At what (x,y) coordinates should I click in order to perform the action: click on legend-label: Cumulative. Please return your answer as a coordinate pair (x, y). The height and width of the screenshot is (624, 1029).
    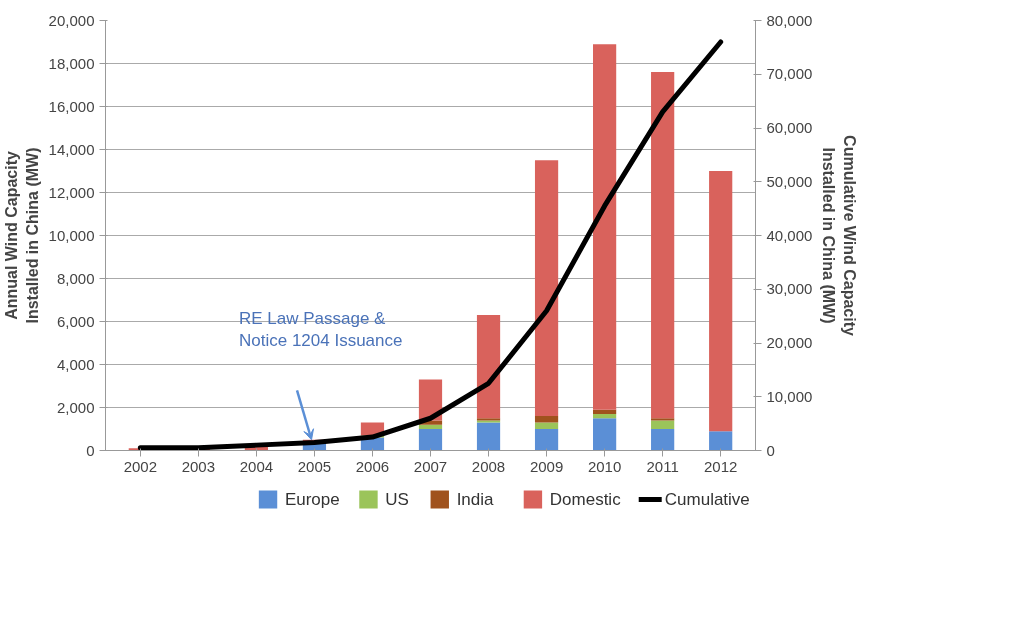
    Looking at the image, I should click on (707, 499).